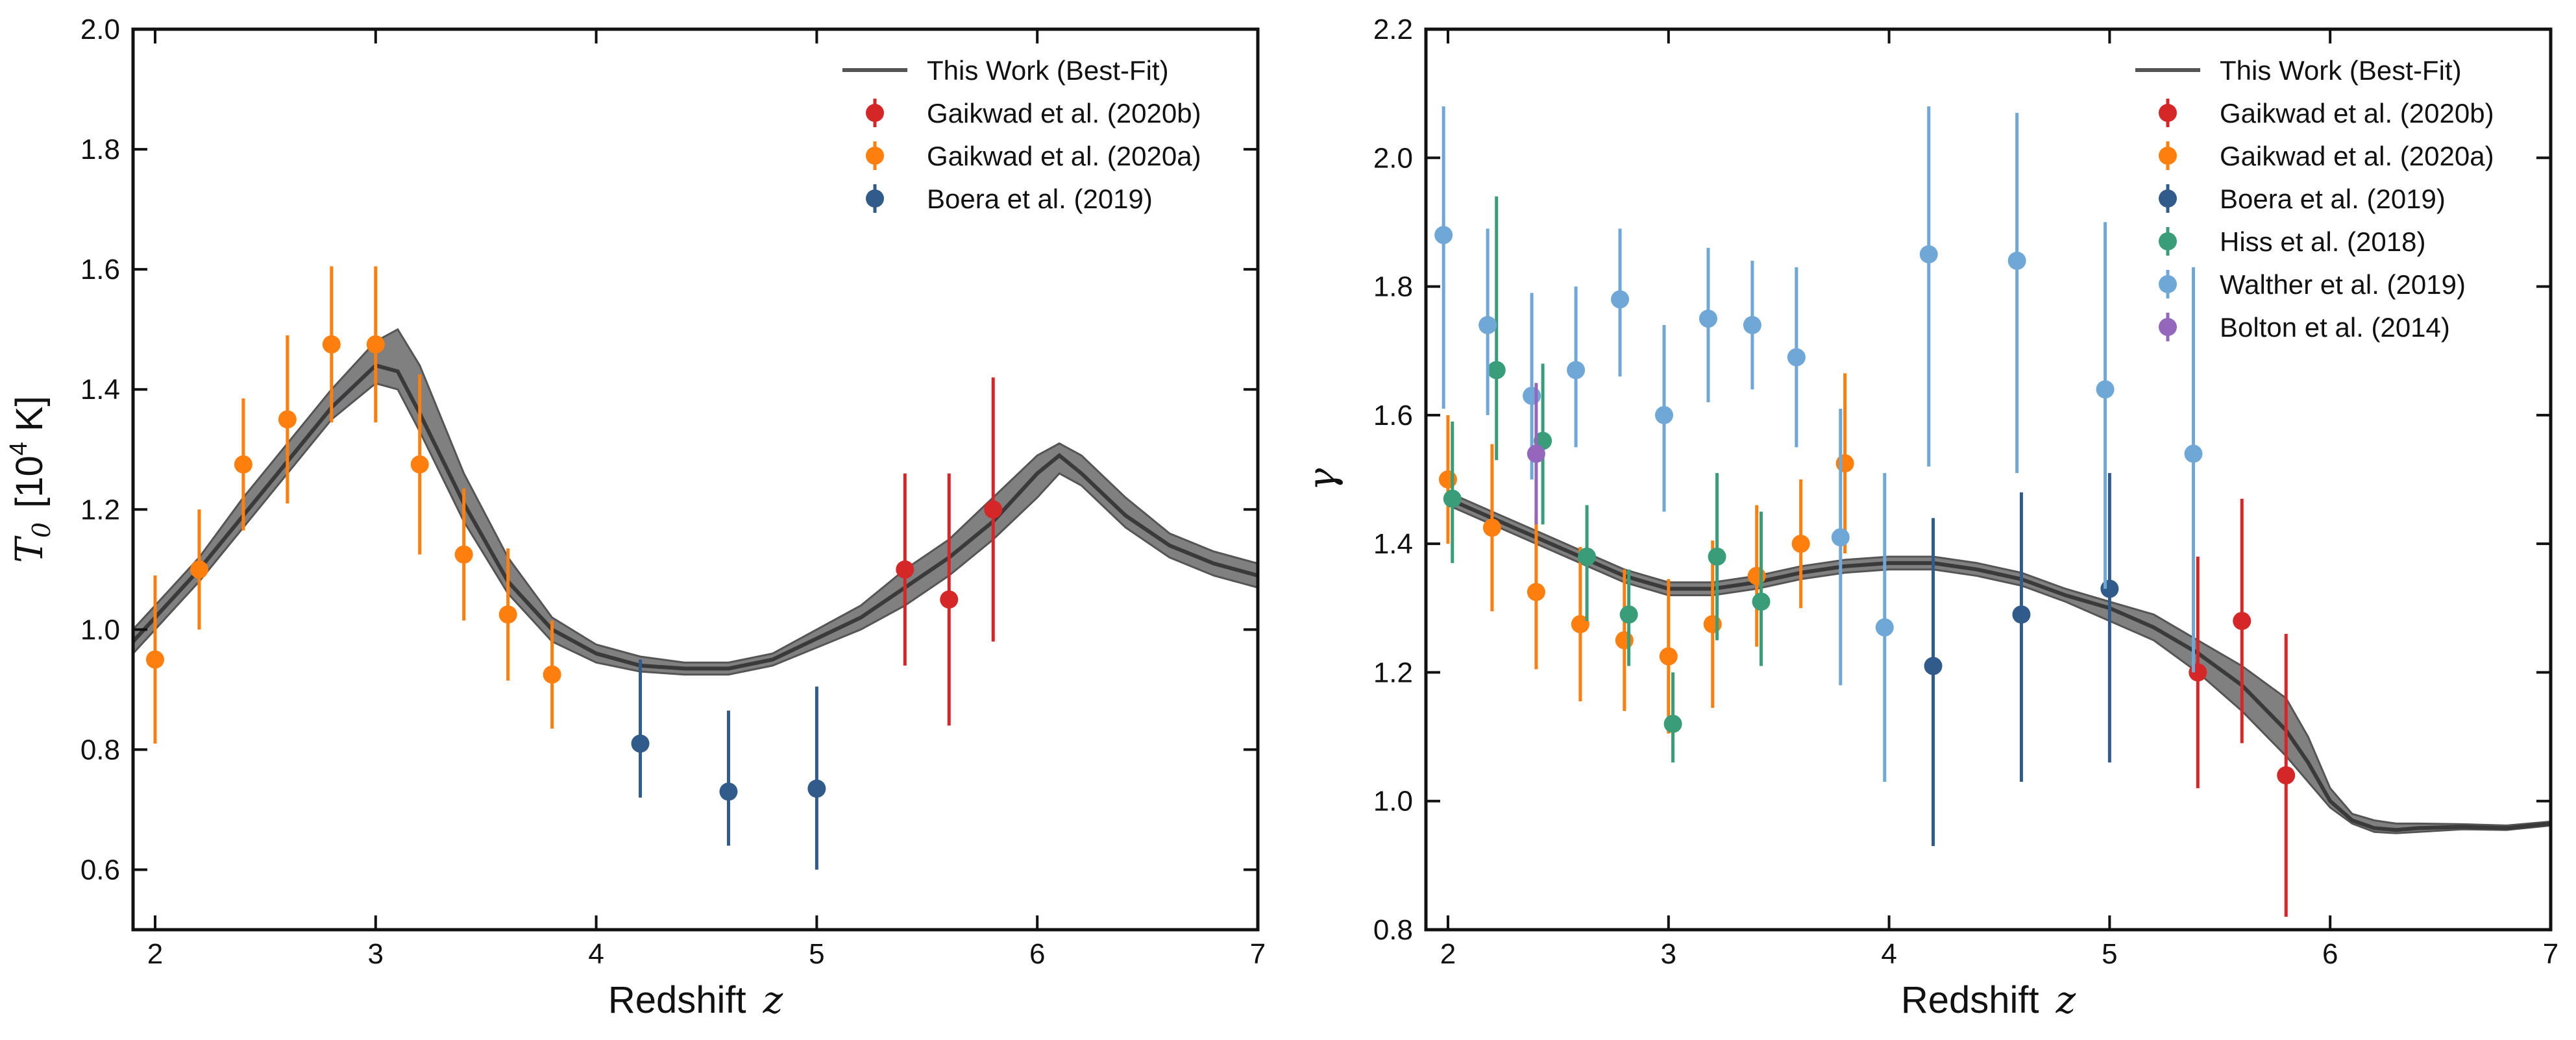 The height and width of the screenshot is (1040, 2576). What do you see at coordinates (1048, 70) in the screenshot?
I see `legend-label-best-fit: This Work (Best-Fit)` at bounding box center [1048, 70].